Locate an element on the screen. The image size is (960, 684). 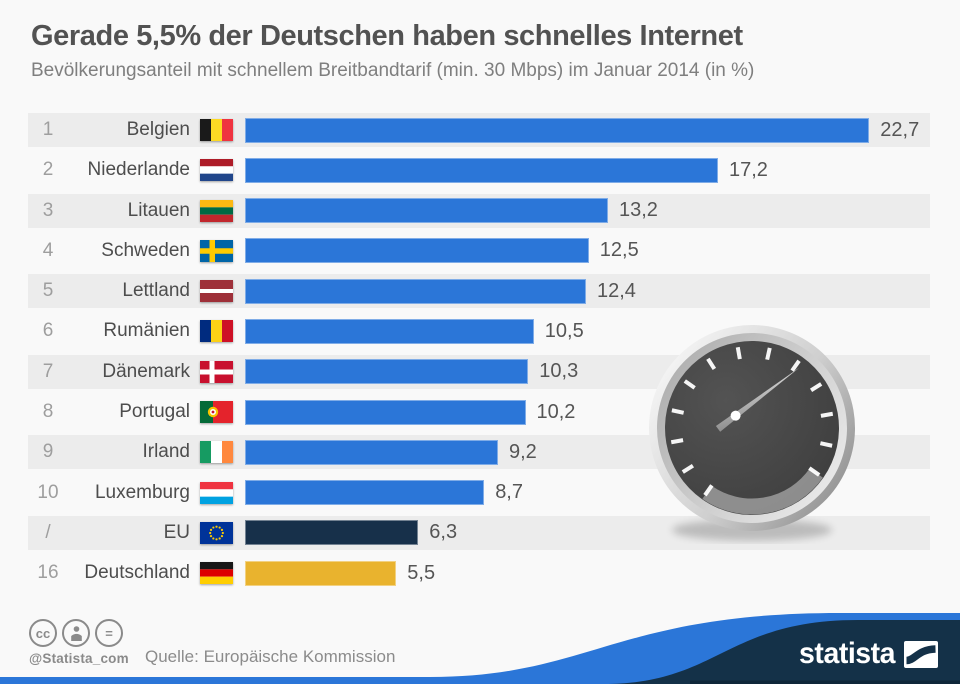
value-label: 6,3 is located at coordinates (443, 532).